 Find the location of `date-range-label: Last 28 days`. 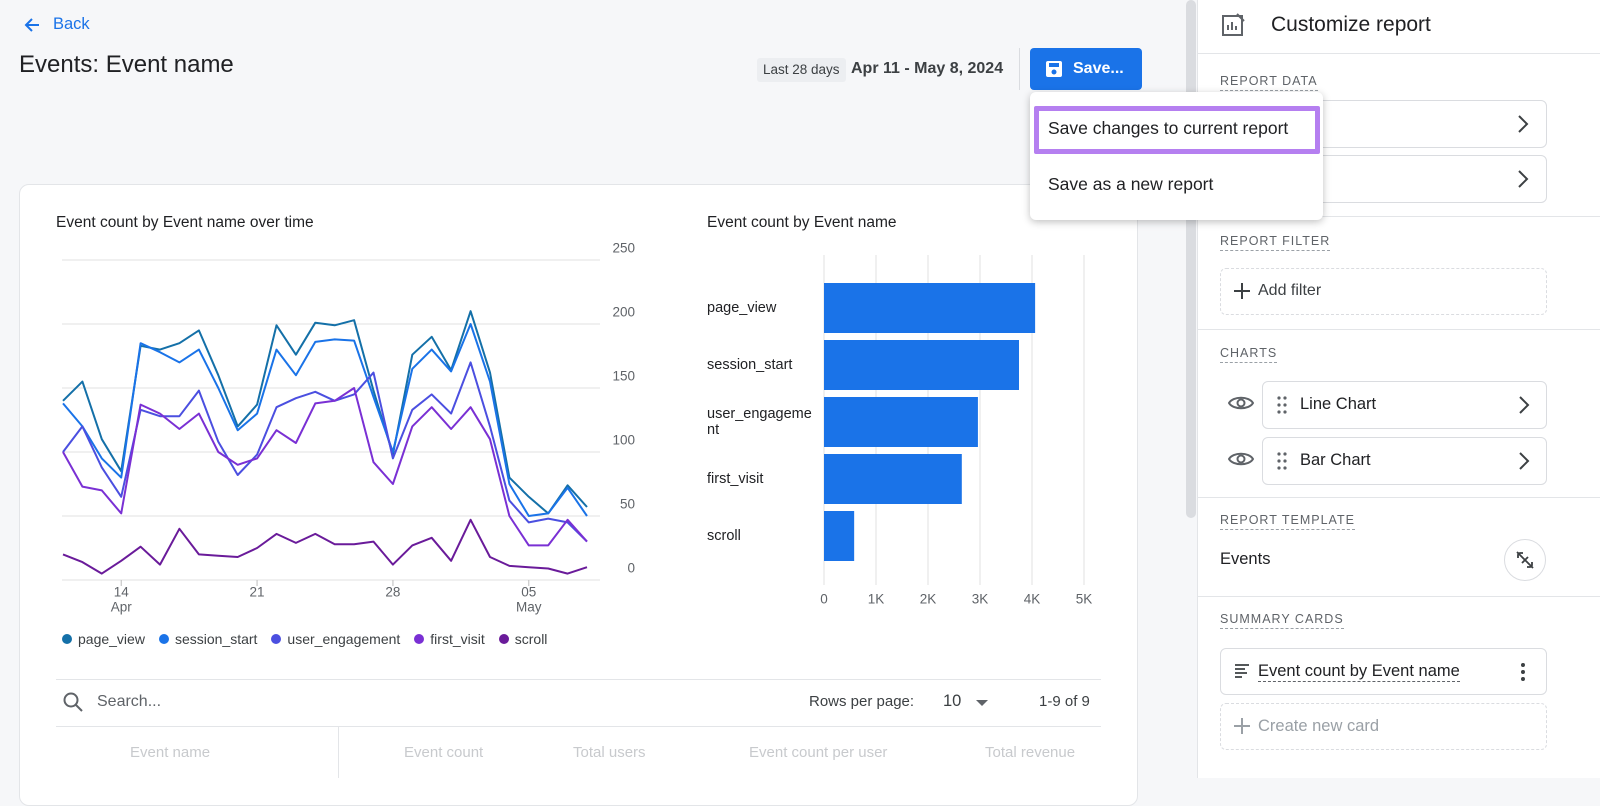

date-range-label: Last 28 days is located at coordinates (801, 70).